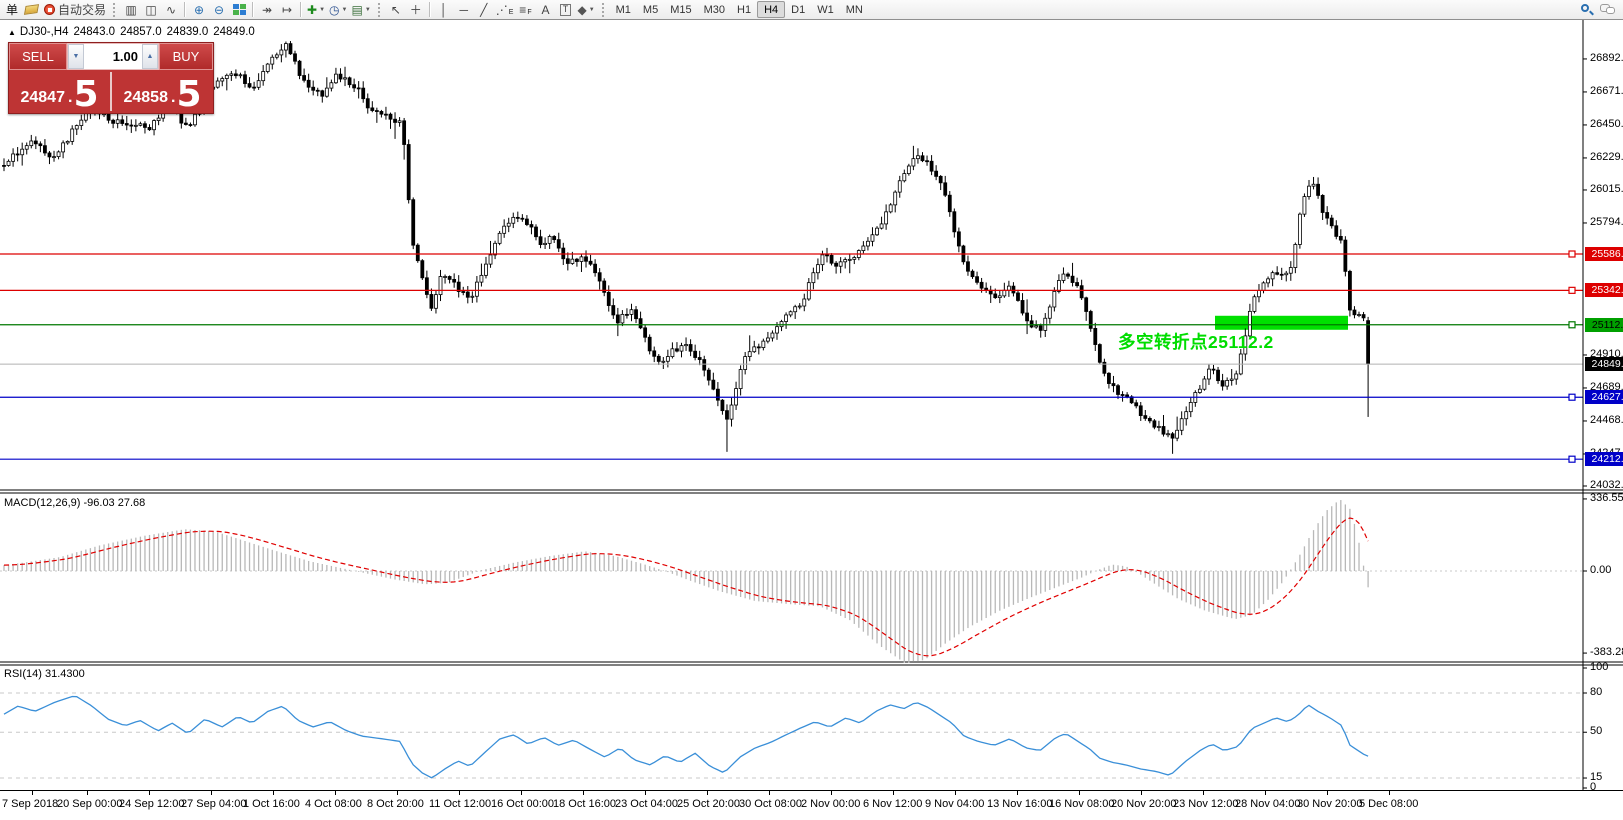 This screenshot has width=1623, height=820. What do you see at coordinates (287, 9) in the screenshot?
I see `chart-shift-icon: ↦` at bounding box center [287, 9].